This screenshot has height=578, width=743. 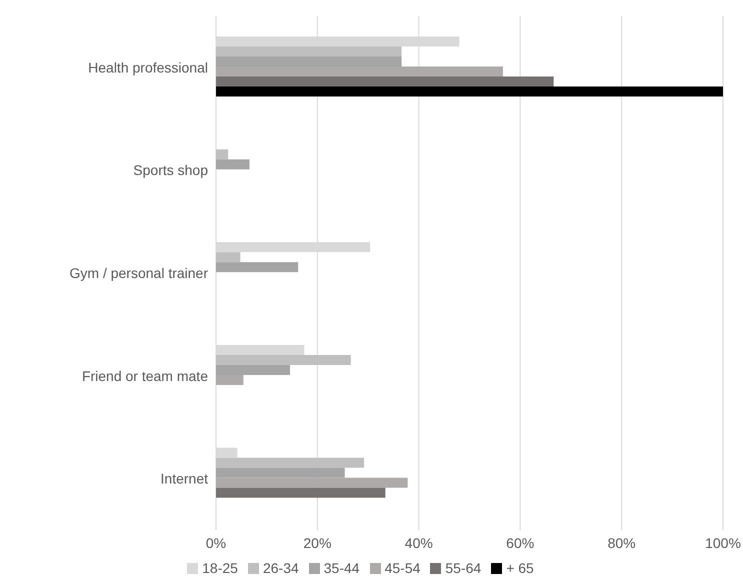 I want to click on x-tick-label: 40%, so click(x=418, y=542).